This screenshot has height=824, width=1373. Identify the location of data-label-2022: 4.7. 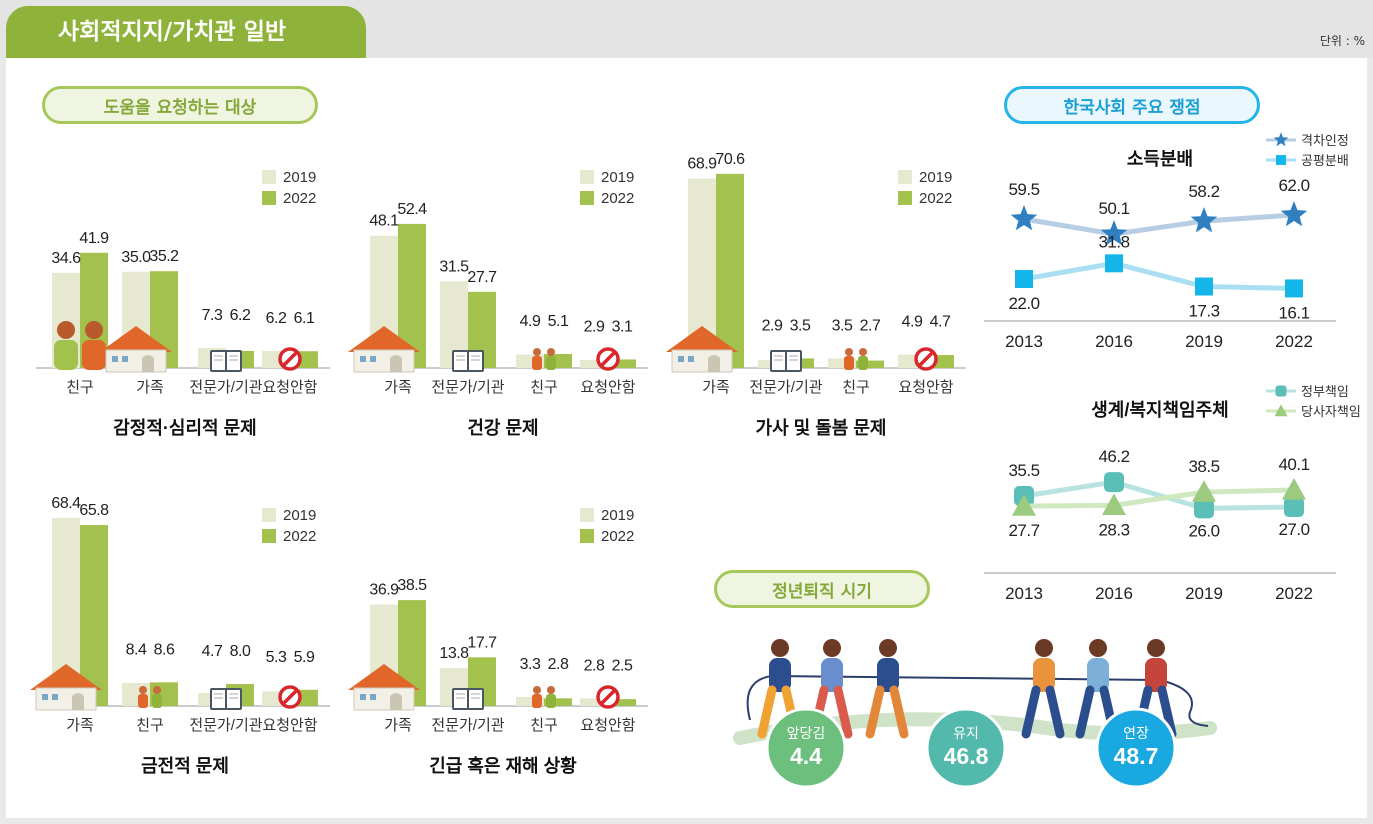
(940, 322).